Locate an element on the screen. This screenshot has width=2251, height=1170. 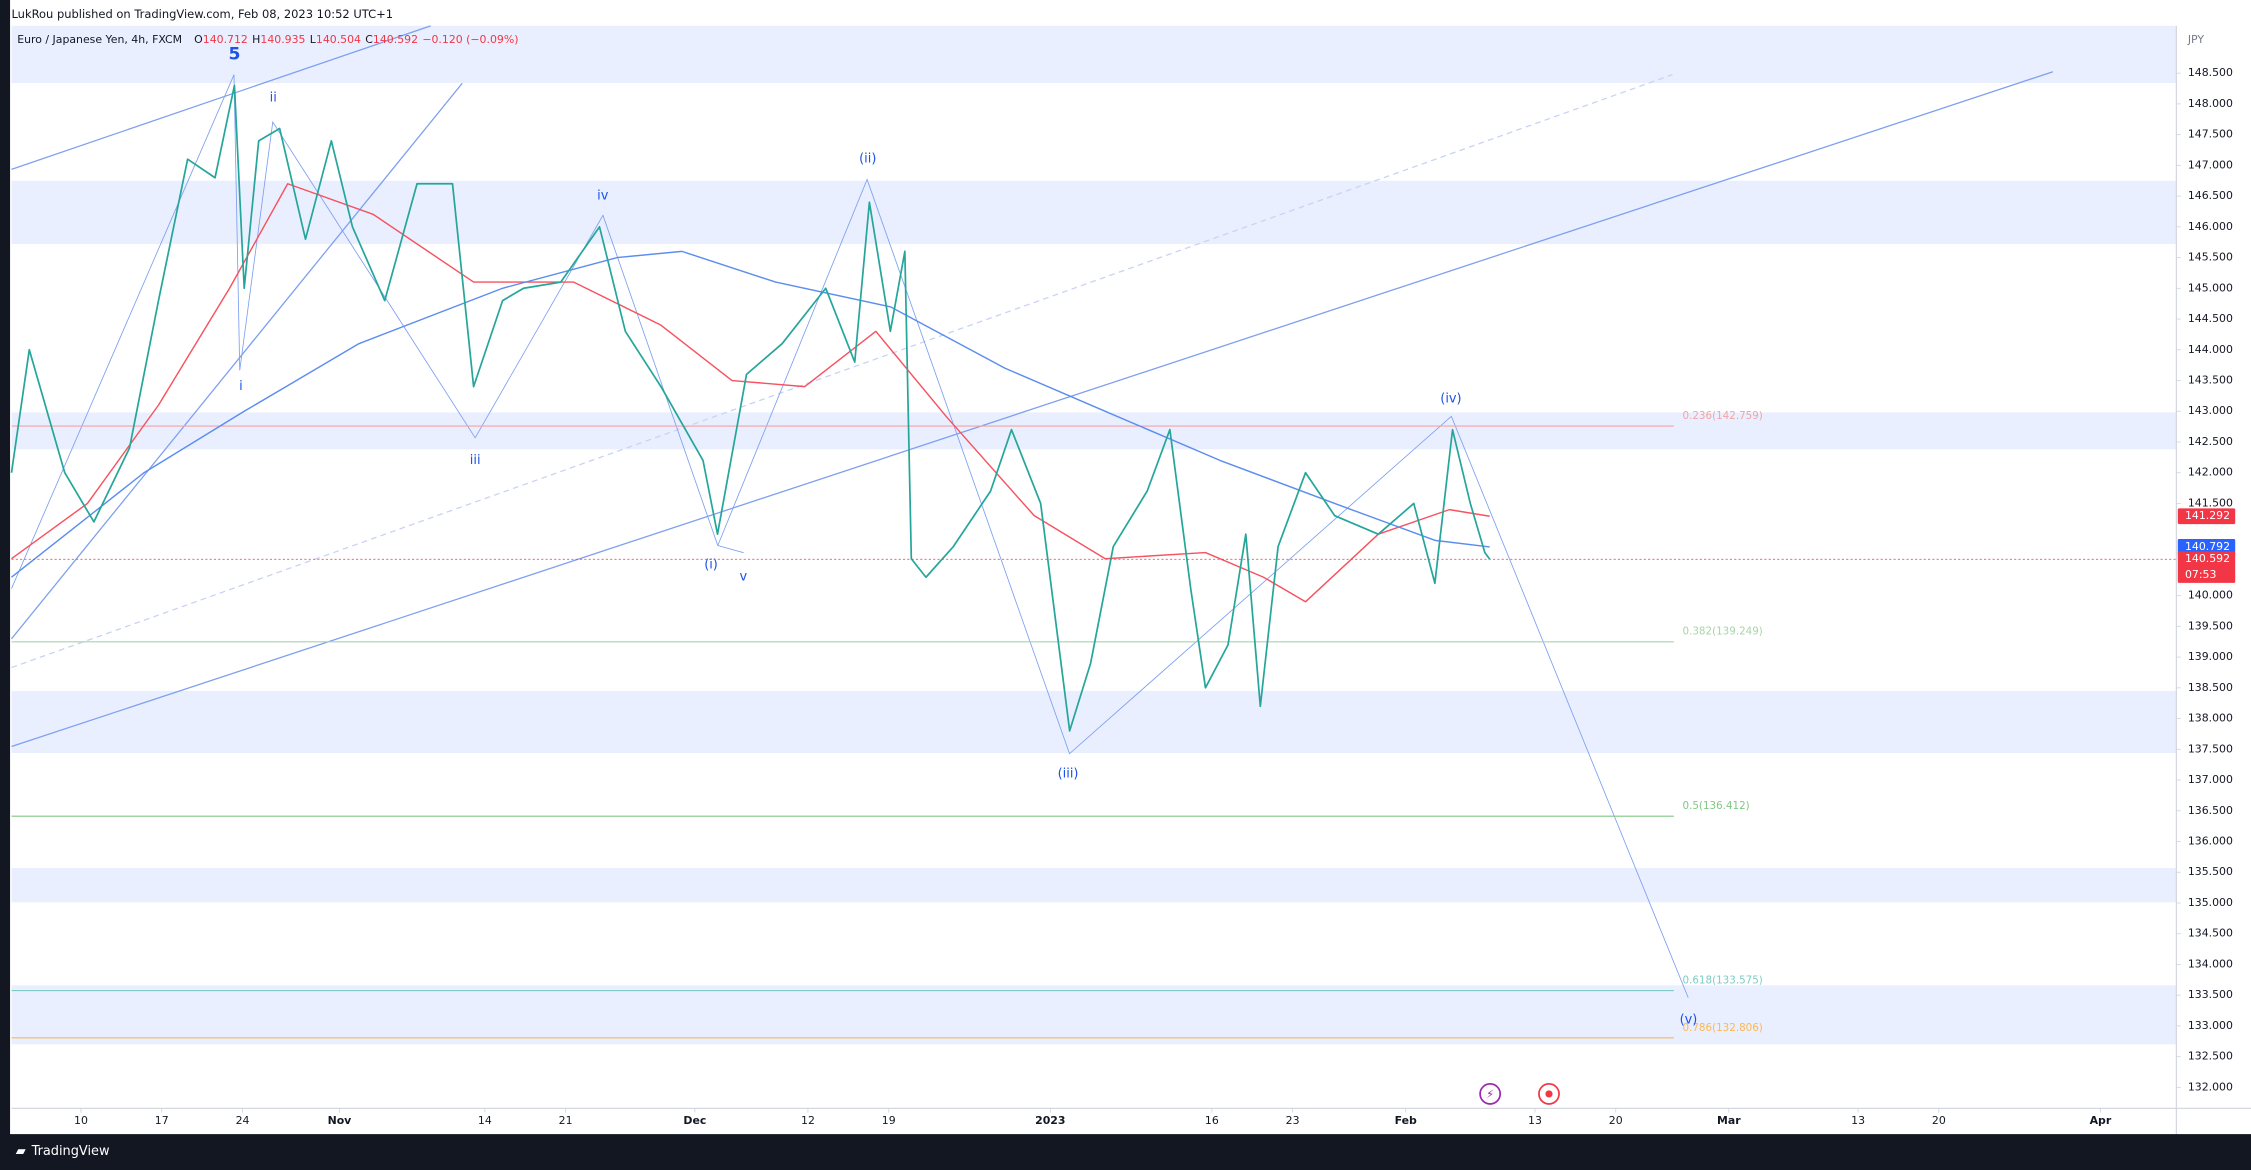
countdown: 07:53 is located at coordinates (2200, 574).